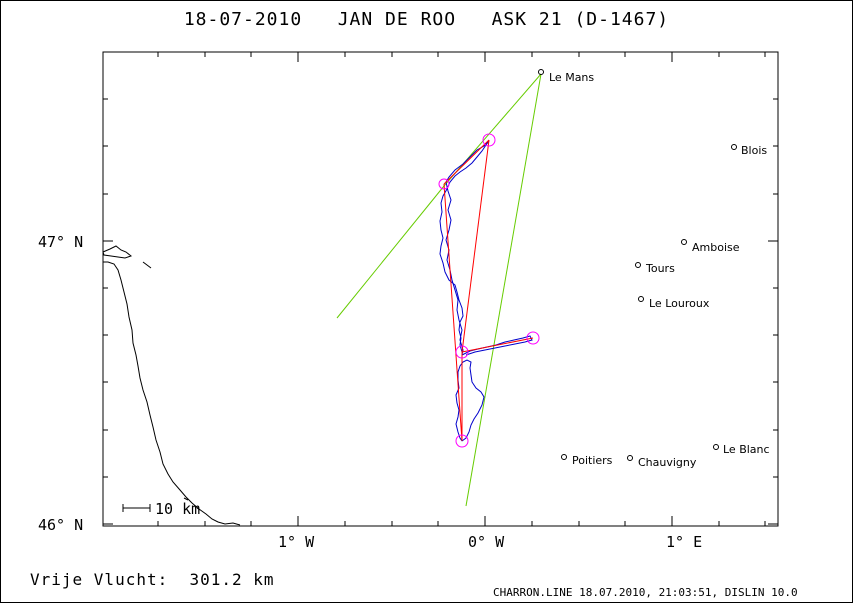 The image size is (853, 603). Describe the element at coordinates (296, 542) in the screenshot. I see `x-label-1w: 1° W` at that location.